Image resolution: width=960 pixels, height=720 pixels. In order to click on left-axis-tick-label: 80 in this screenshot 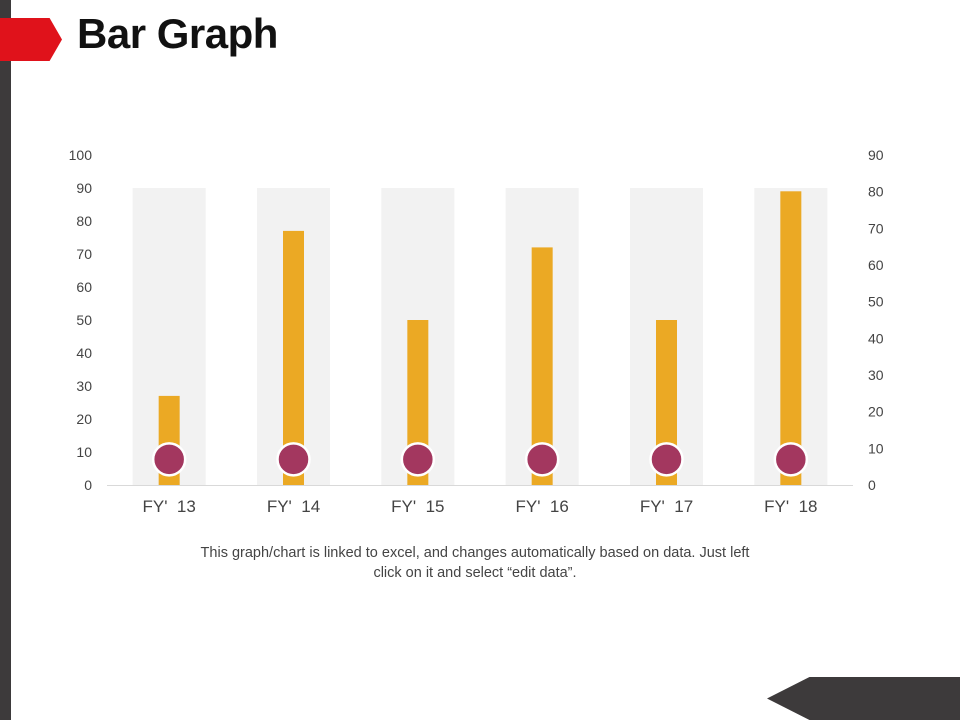, I will do `click(84, 221)`.